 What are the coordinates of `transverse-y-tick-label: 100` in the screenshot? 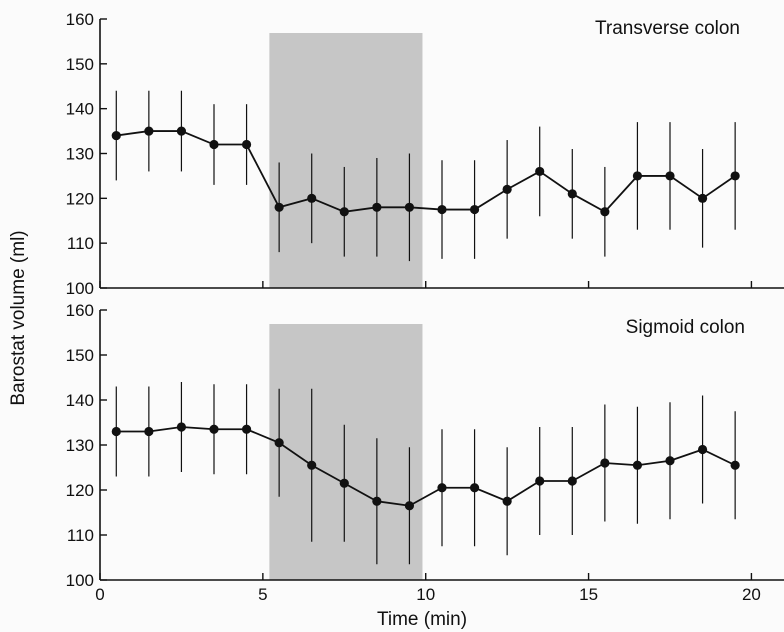 It's located at (80, 288).